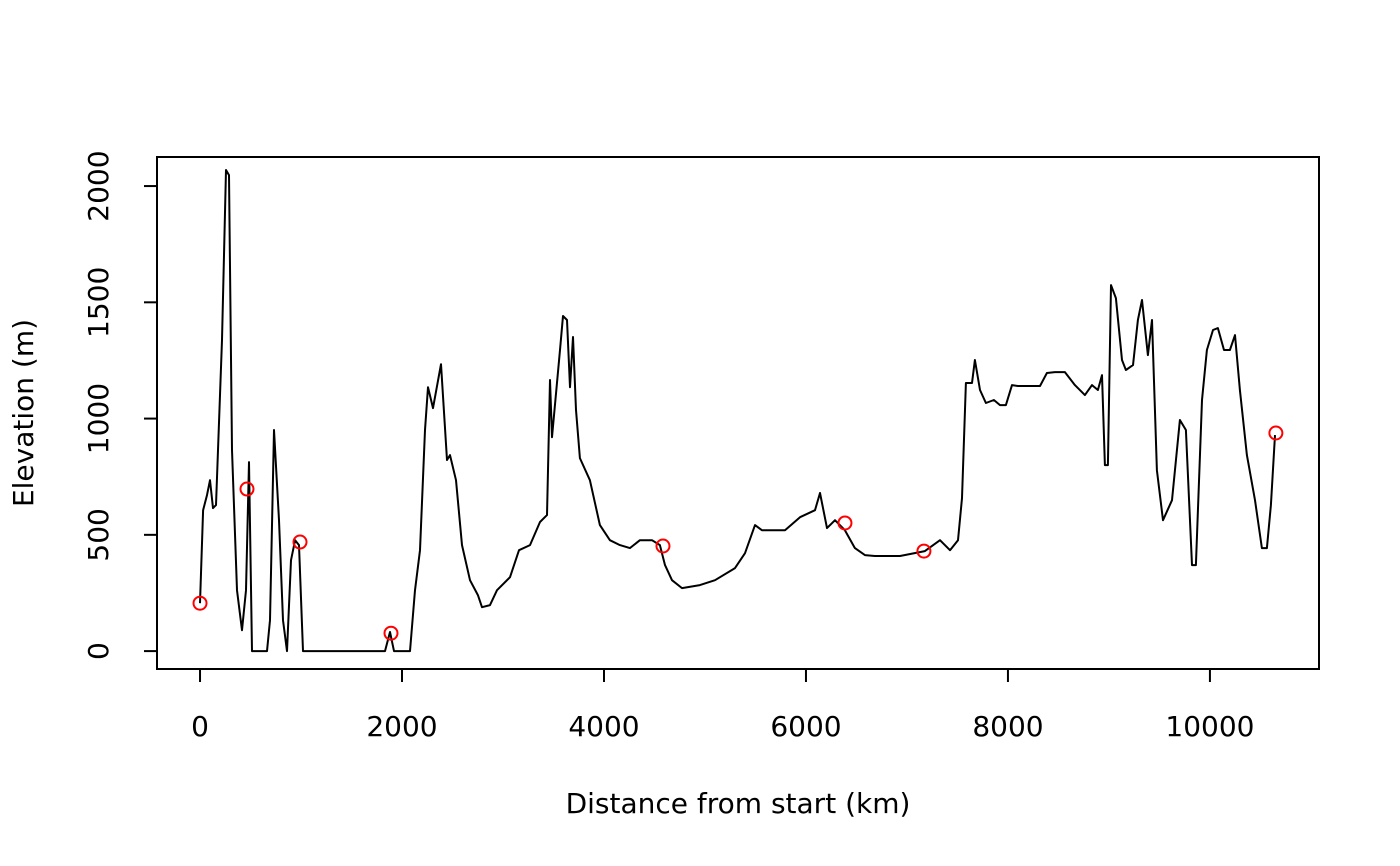 The width and height of the screenshot is (1400, 866). What do you see at coordinates (401, 726) in the screenshot?
I see `x-tick-label: 2000` at bounding box center [401, 726].